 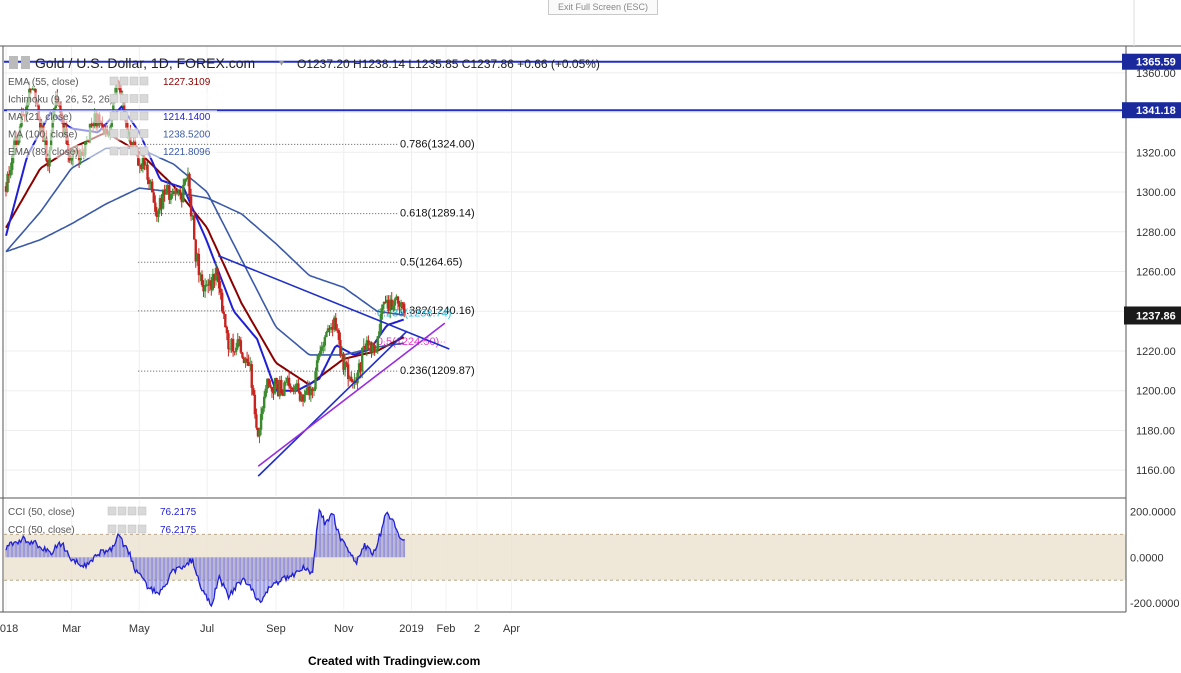 What do you see at coordinates (1151, 61) in the screenshot?
I see `price-tag` at bounding box center [1151, 61].